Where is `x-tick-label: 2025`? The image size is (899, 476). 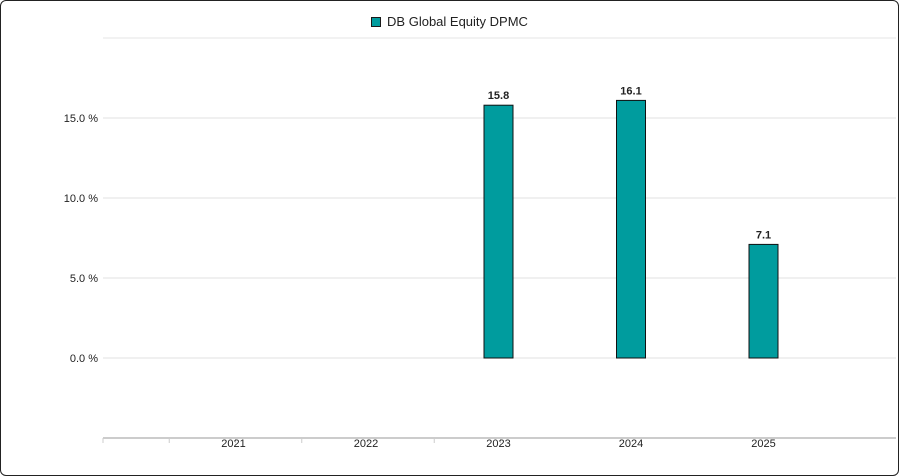
x-tick-label: 2025 is located at coordinates (763, 444).